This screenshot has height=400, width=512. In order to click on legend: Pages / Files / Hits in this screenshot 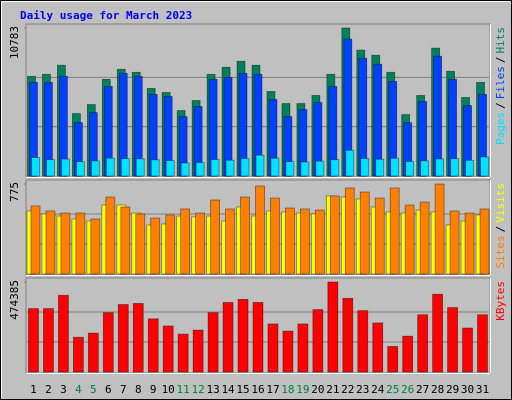, I will do `click(500, 86)`.